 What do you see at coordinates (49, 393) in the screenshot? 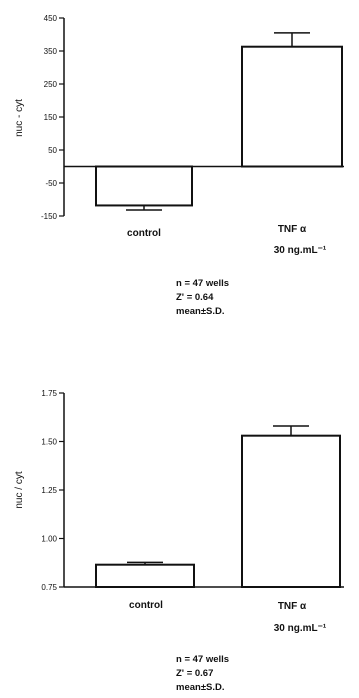
I see `y-tick-label: 1.75` at bounding box center [49, 393].